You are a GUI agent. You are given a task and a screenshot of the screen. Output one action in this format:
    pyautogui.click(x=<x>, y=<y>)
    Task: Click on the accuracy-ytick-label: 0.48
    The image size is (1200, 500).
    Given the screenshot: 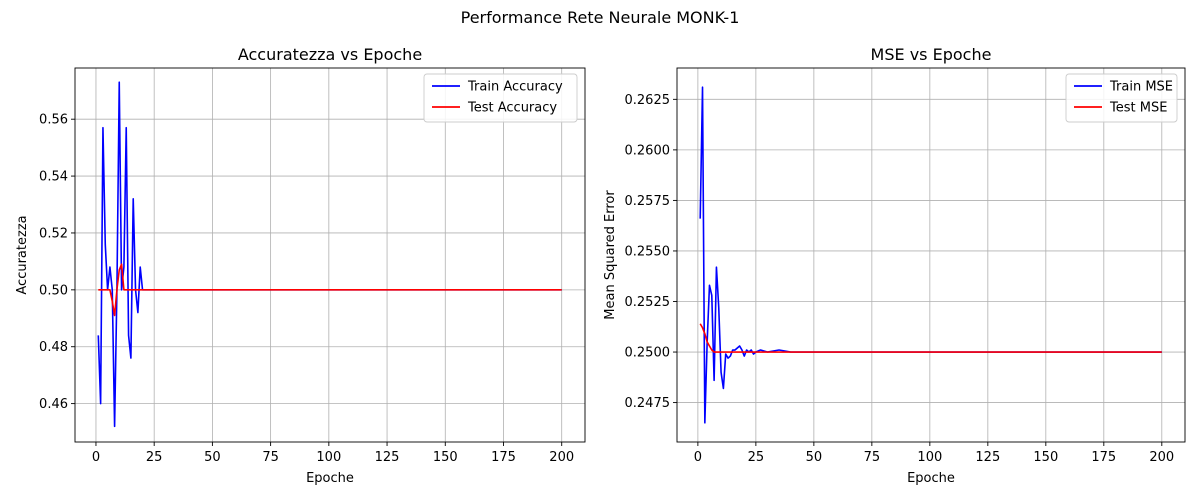 What is the action you would take?
    pyautogui.click(x=53, y=347)
    